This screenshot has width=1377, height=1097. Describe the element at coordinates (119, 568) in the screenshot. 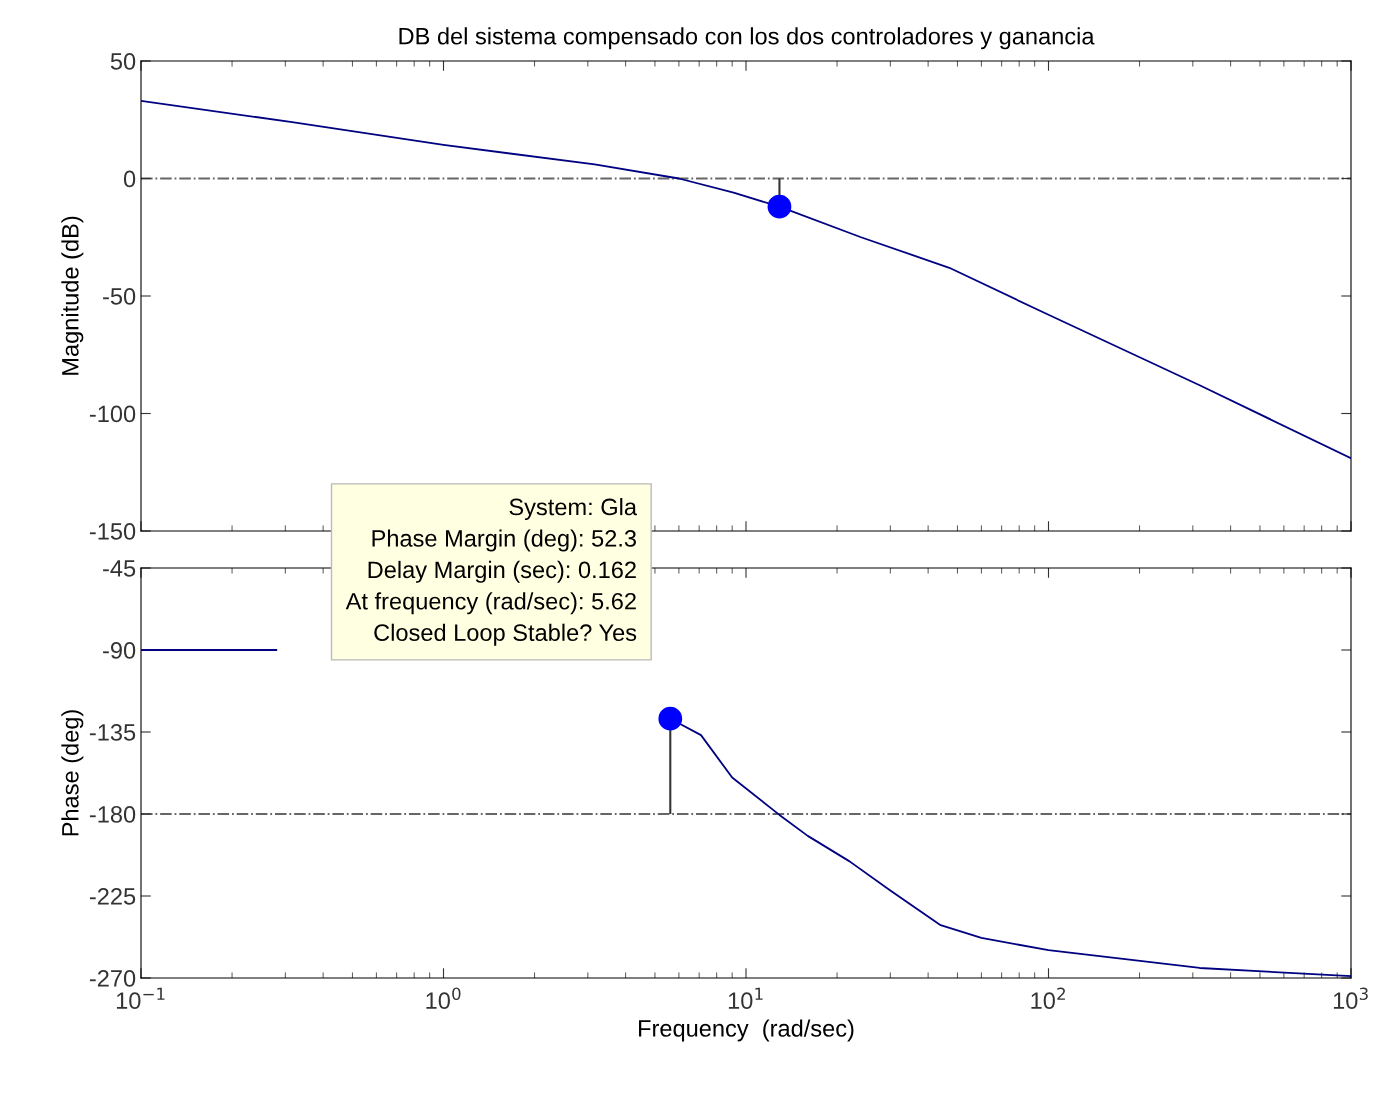

I see `y-tick-label: -45` at that location.